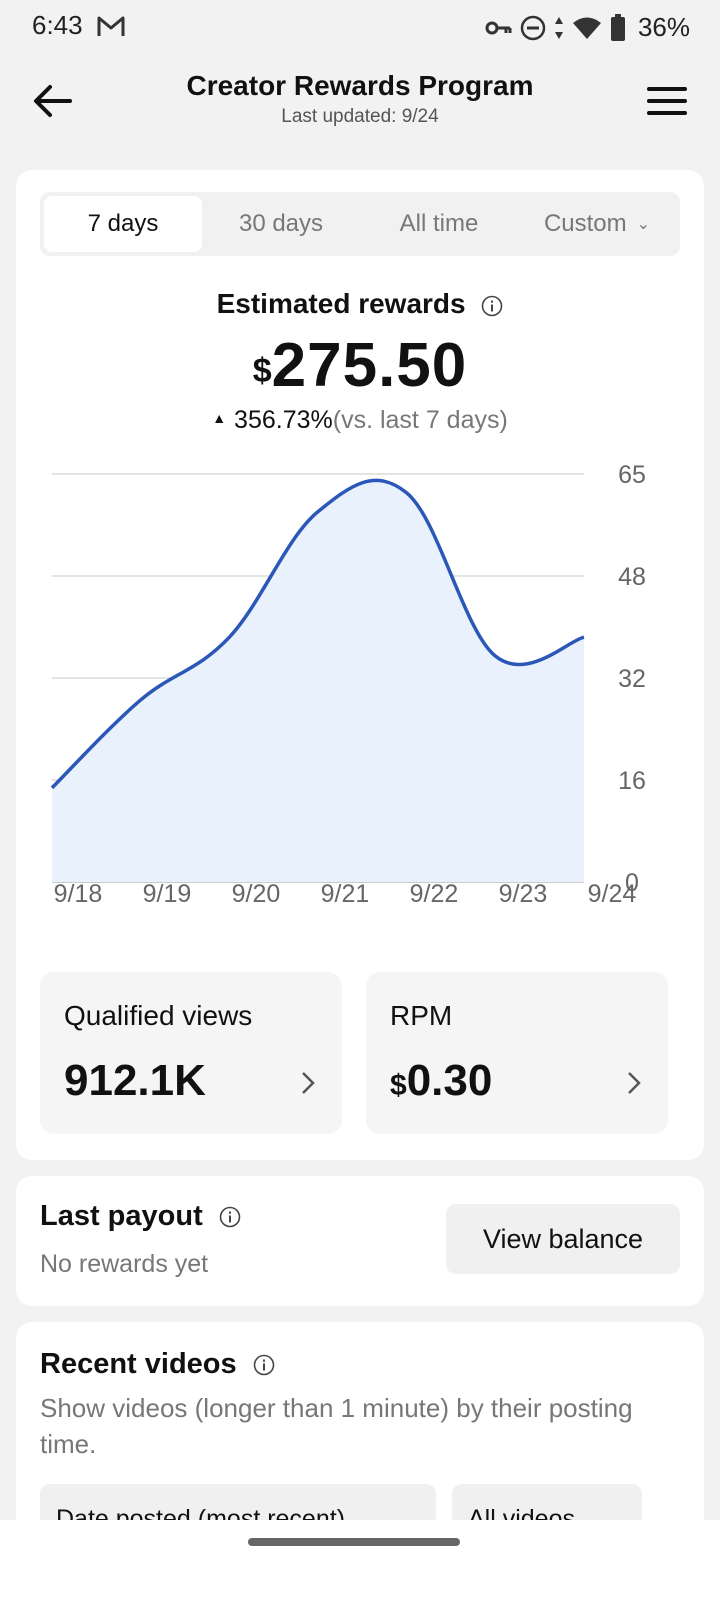  What do you see at coordinates (256, 894) in the screenshot?
I see `x-tick-label: 9/20` at bounding box center [256, 894].